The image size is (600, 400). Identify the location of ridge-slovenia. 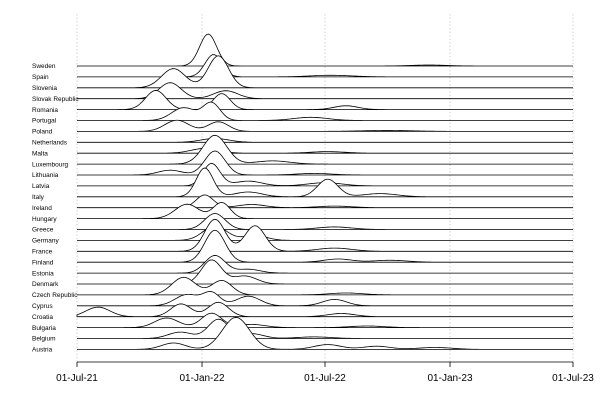
(325, 72).